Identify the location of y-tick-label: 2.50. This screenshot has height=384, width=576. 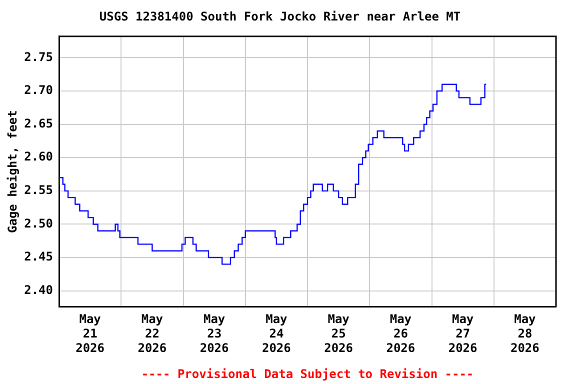
(38, 223).